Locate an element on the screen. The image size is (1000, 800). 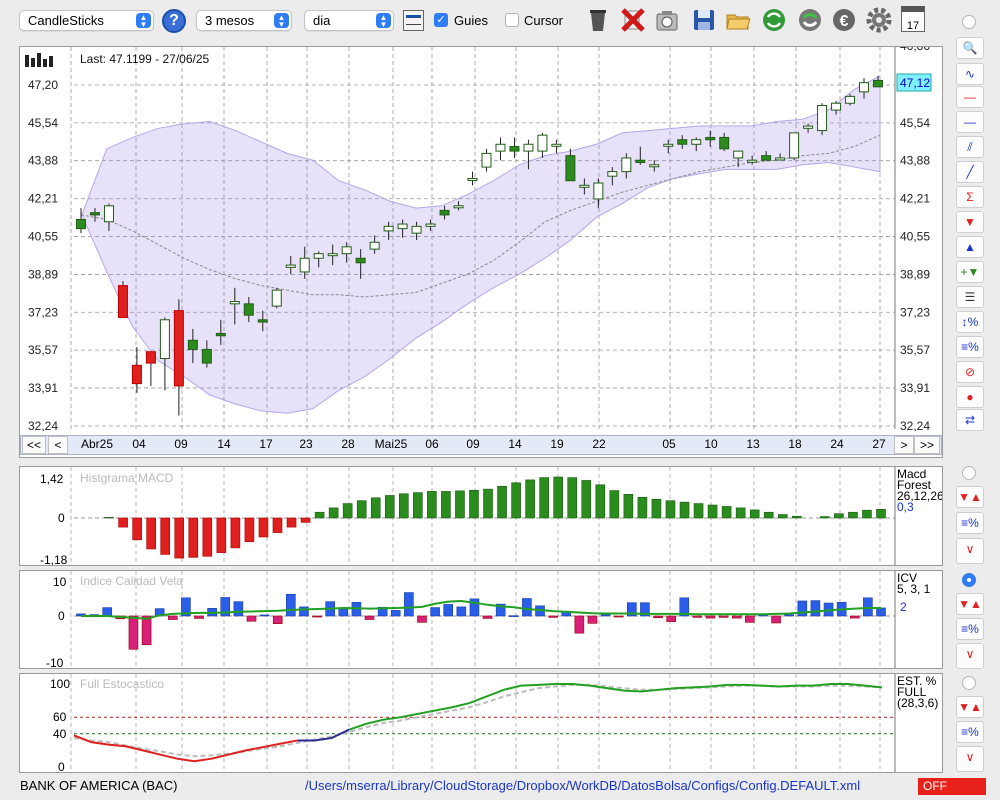
recycle-icon is located at coordinates (810, 20).